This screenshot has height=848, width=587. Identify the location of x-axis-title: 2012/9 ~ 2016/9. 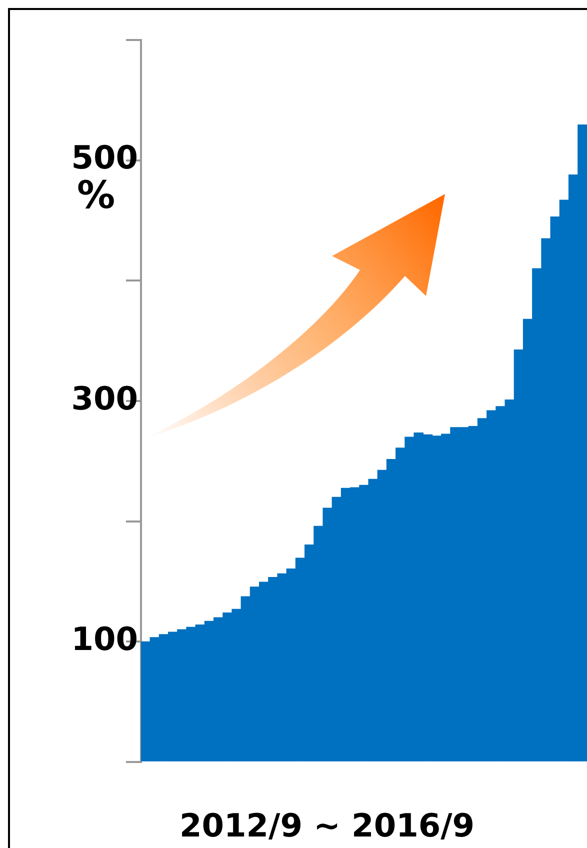
(327, 825).